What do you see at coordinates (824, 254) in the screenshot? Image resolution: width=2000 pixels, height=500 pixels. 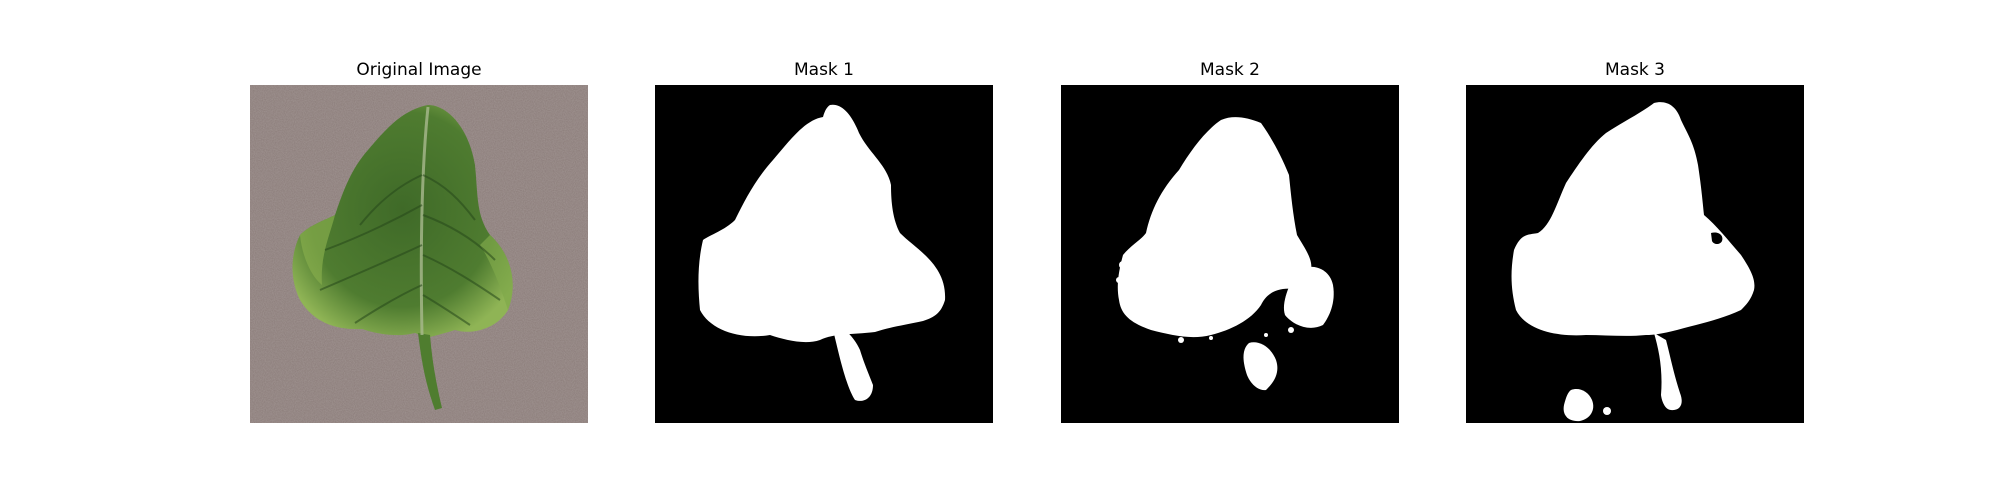 I see `mask-1-image` at bounding box center [824, 254].